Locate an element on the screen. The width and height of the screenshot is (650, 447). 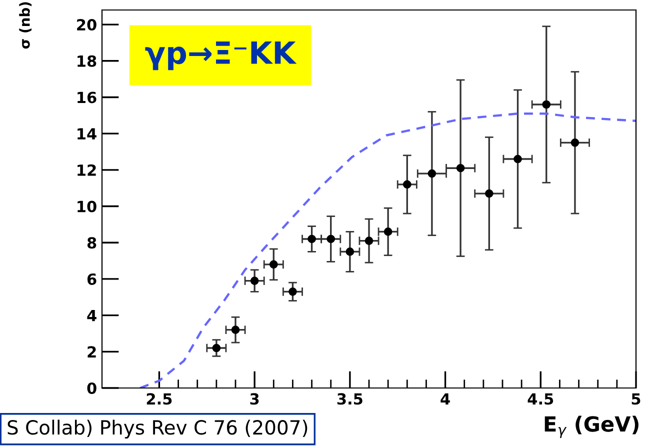
y-tick-label: 0 is located at coordinates (91, 388).